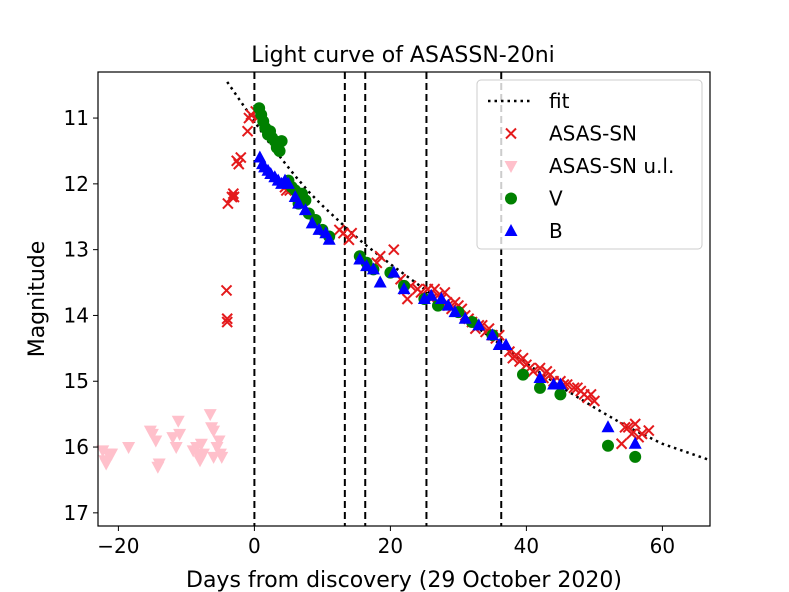 This screenshot has width=789, height=592. I want to click on legend-box, so click(589, 164).